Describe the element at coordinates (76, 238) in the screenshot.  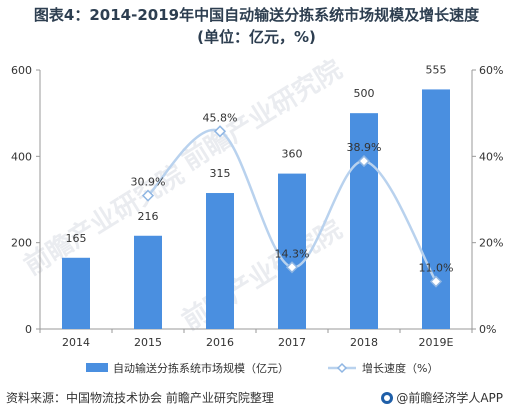
I see `bar-value-label: 165` at that location.